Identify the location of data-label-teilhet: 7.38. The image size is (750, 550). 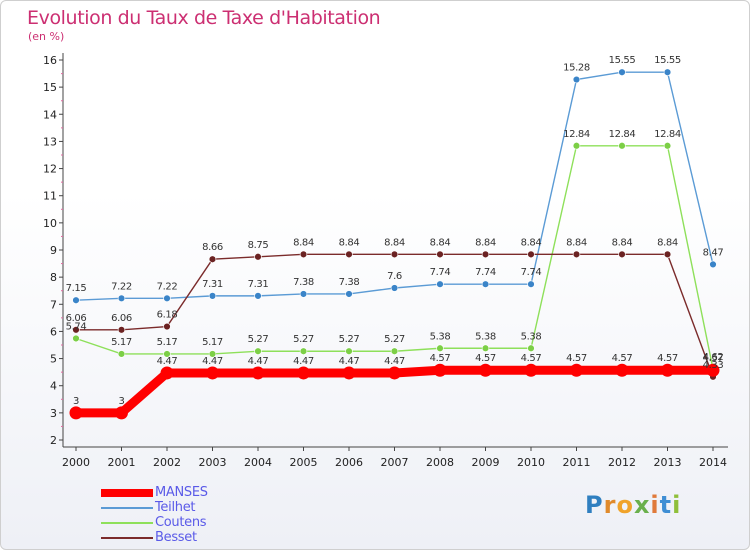
(349, 282).